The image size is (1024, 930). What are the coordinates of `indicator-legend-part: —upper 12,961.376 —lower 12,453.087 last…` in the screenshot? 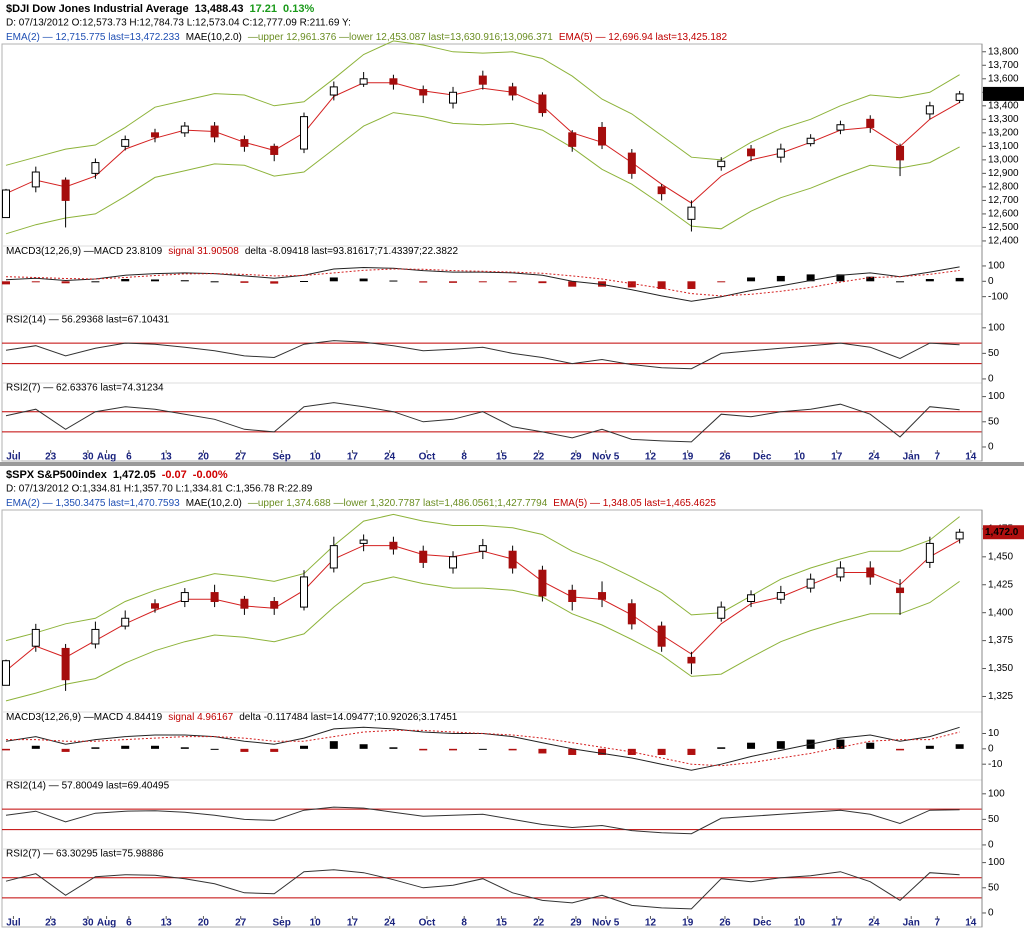 It's located at (400, 37).